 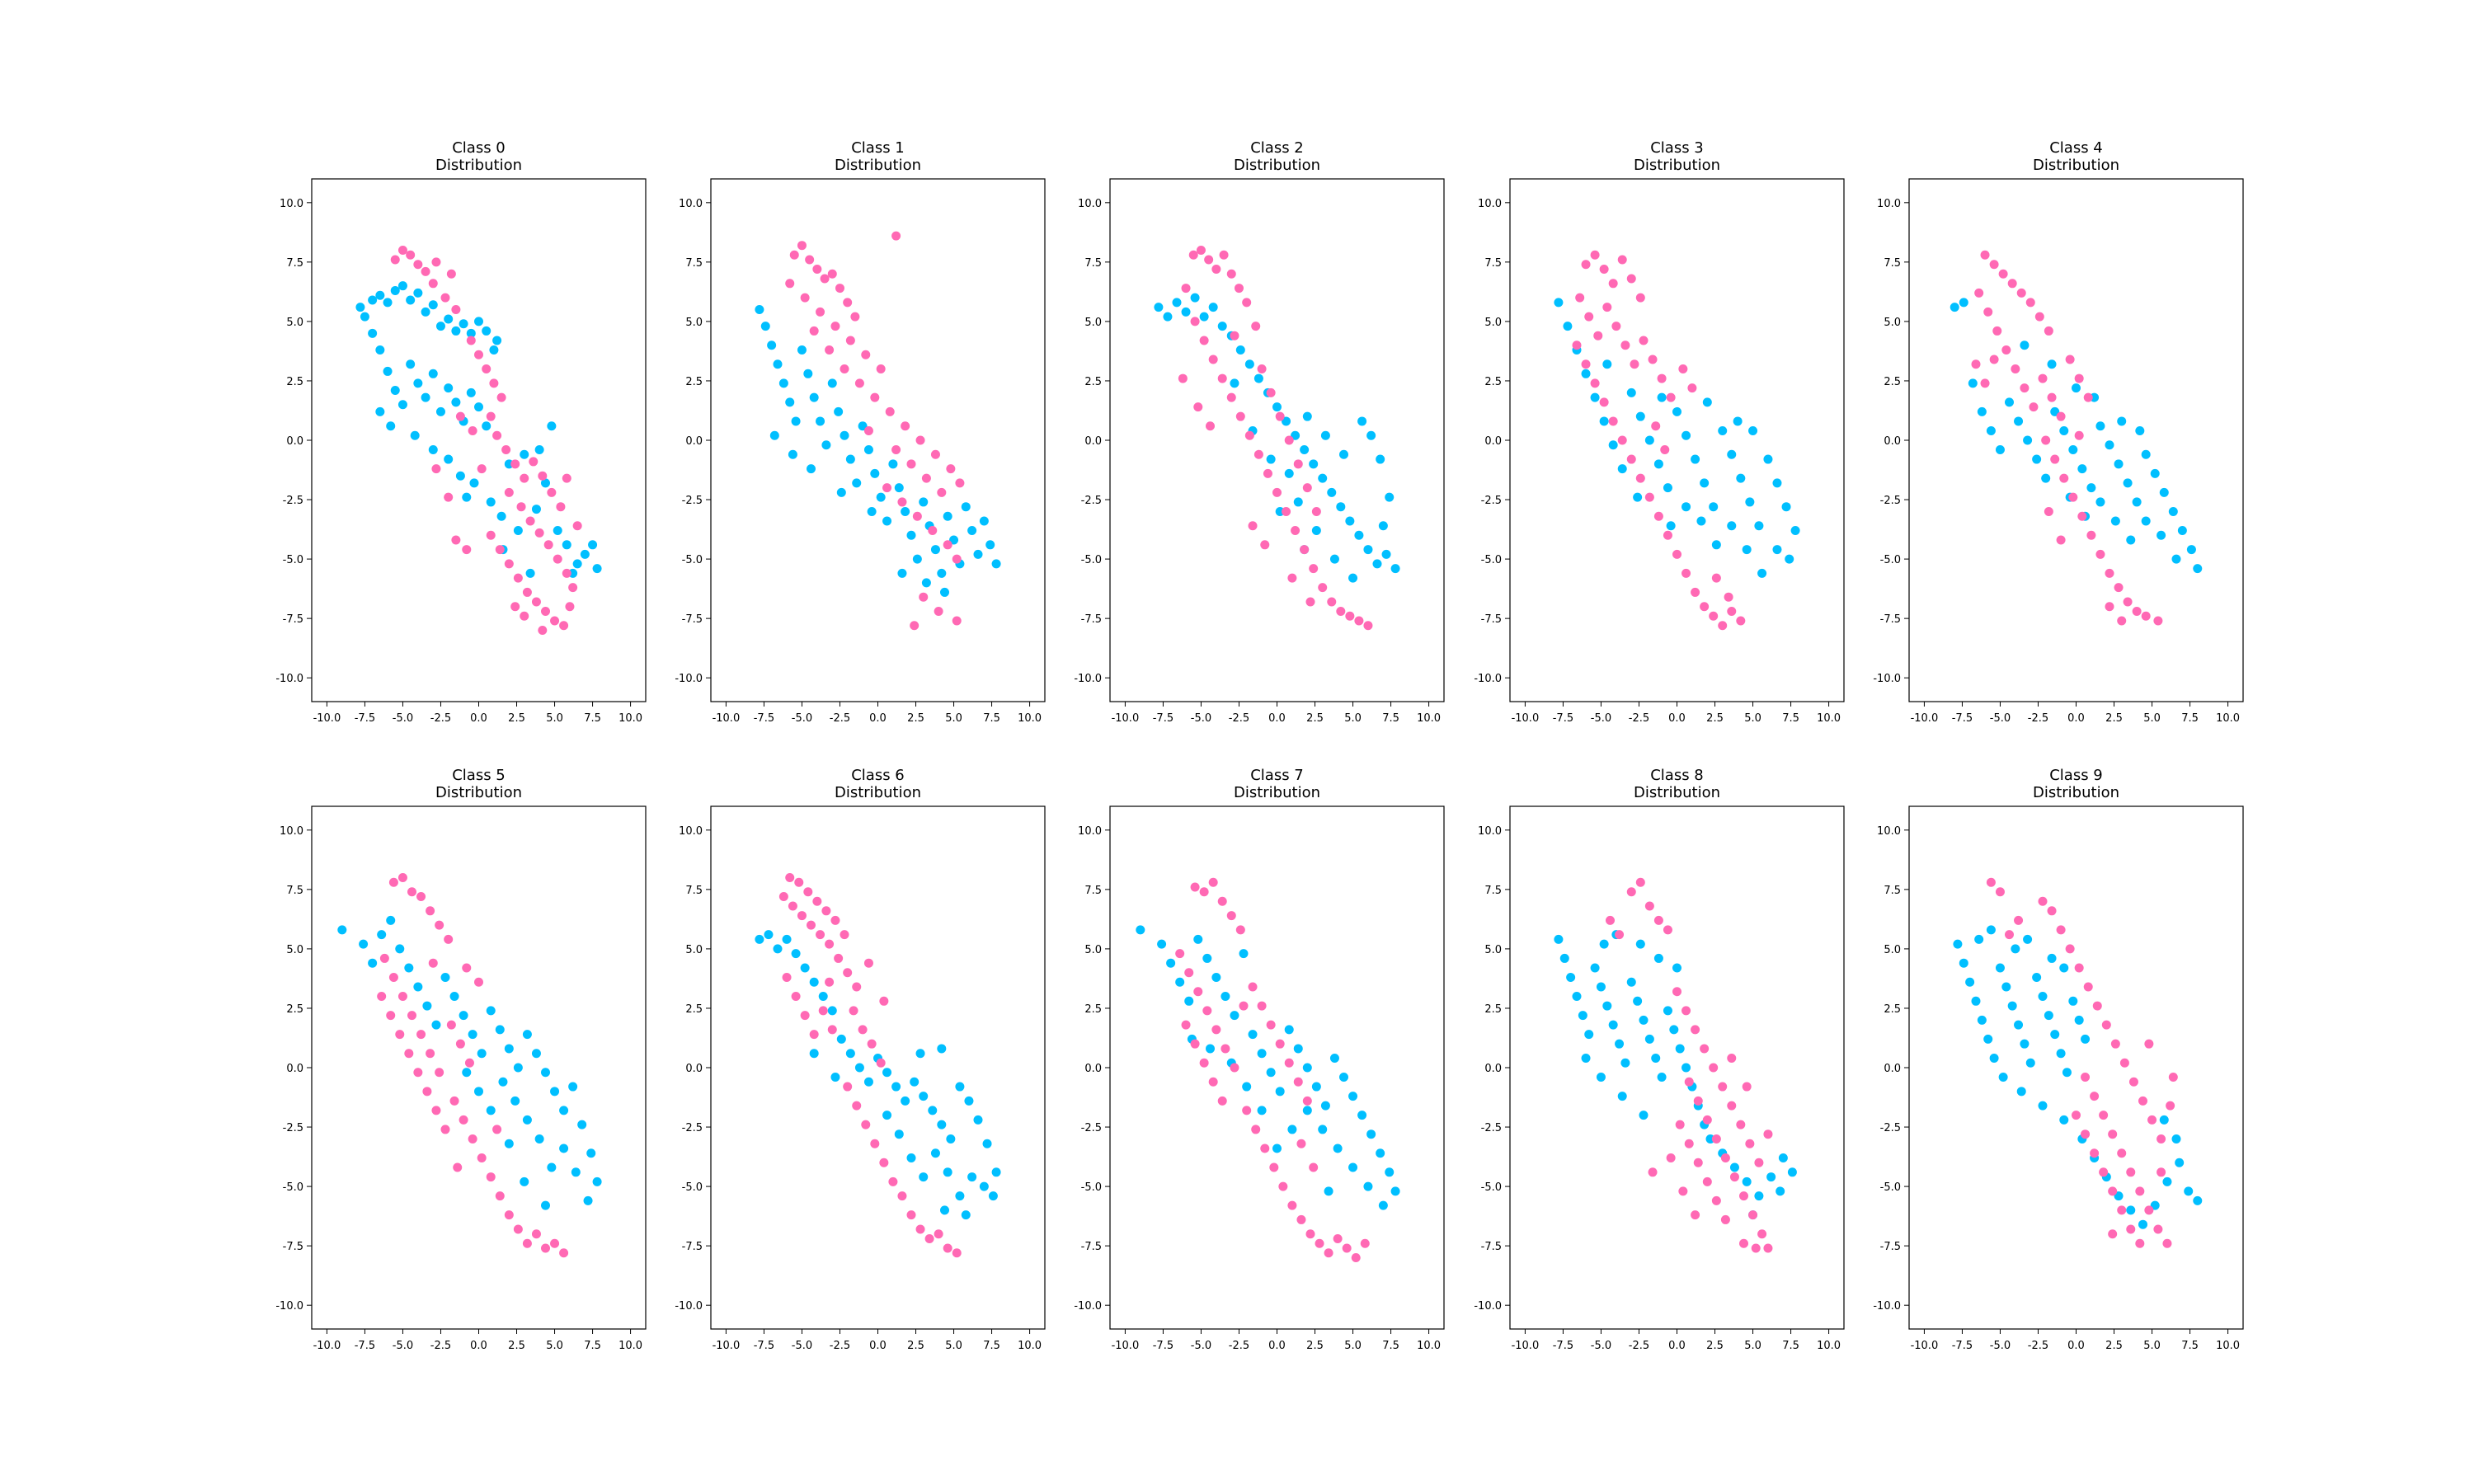 I want to click on y-tick-label: 10.0, so click(x=1090, y=204).